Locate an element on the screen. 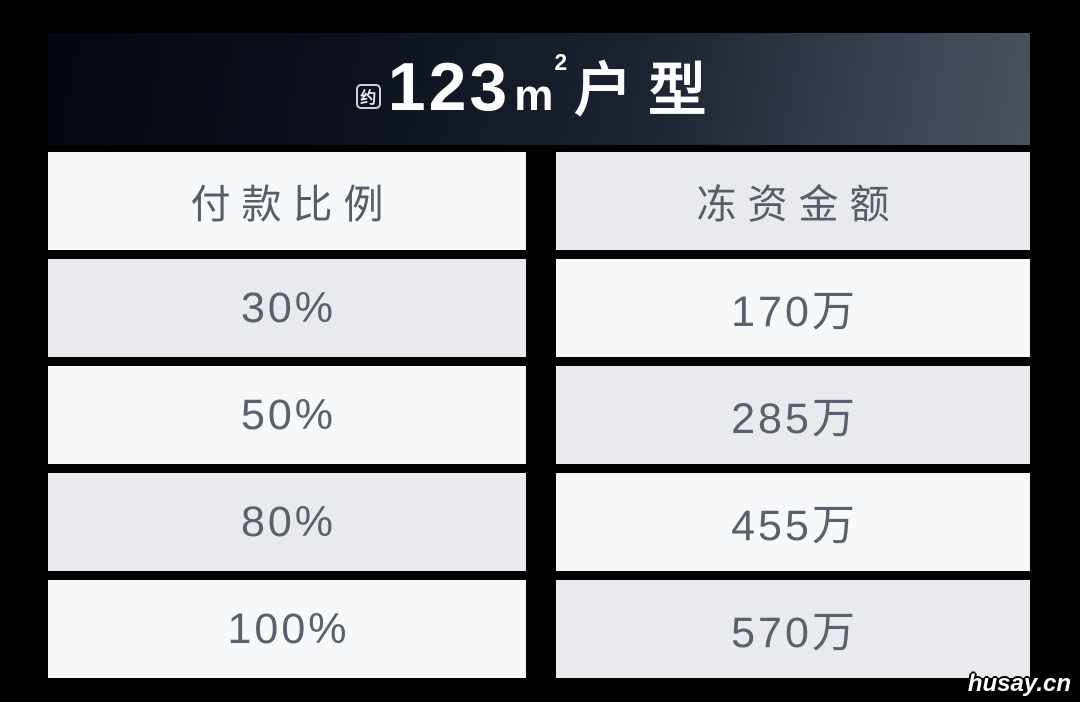 Image resolution: width=1080 pixels, height=702 pixels. table-cell-amount-row2: 285万 is located at coordinates (793, 415).